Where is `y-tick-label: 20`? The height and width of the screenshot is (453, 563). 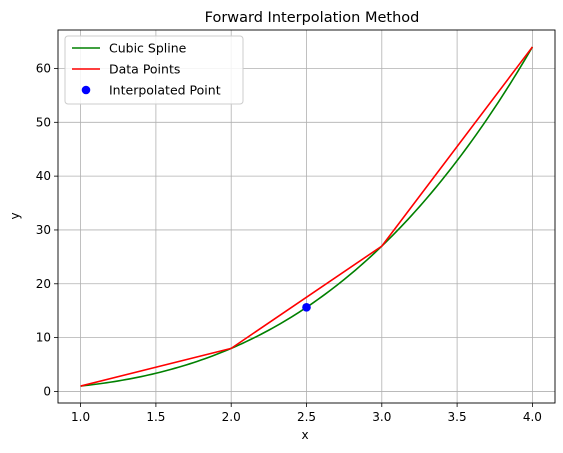 y-tick-label: 20 is located at coordinates (43, 284).